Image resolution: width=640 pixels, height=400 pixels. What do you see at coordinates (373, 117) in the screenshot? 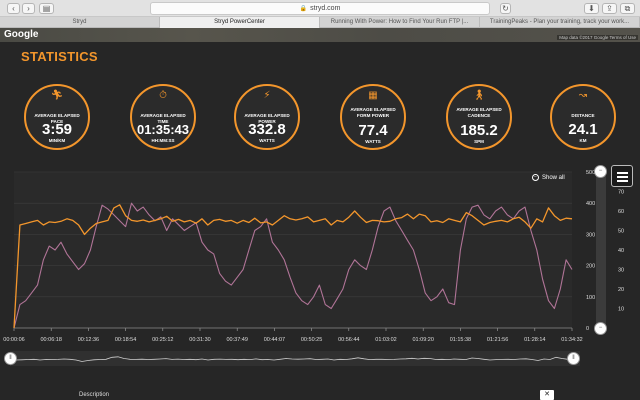
I see `stat-form-power: ▦ AVERAGE ELAPSED FORM POWER 77.4 WATTS` at bounding box center [373, 117].